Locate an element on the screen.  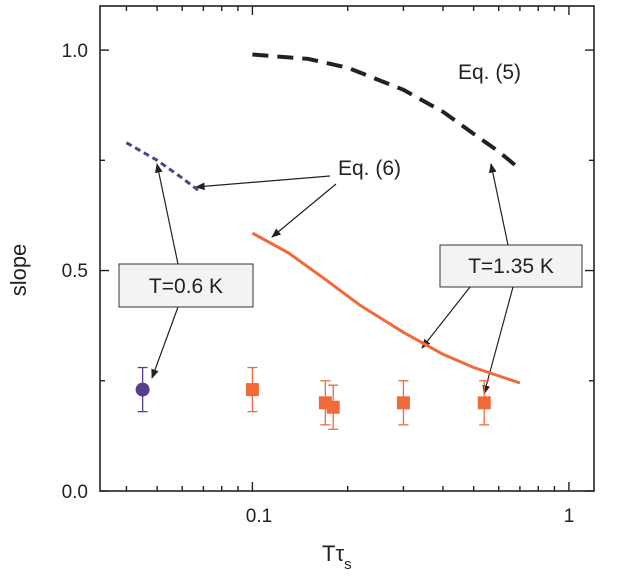
arrow-t135-to-dashed is located at coordinates (499, 204).